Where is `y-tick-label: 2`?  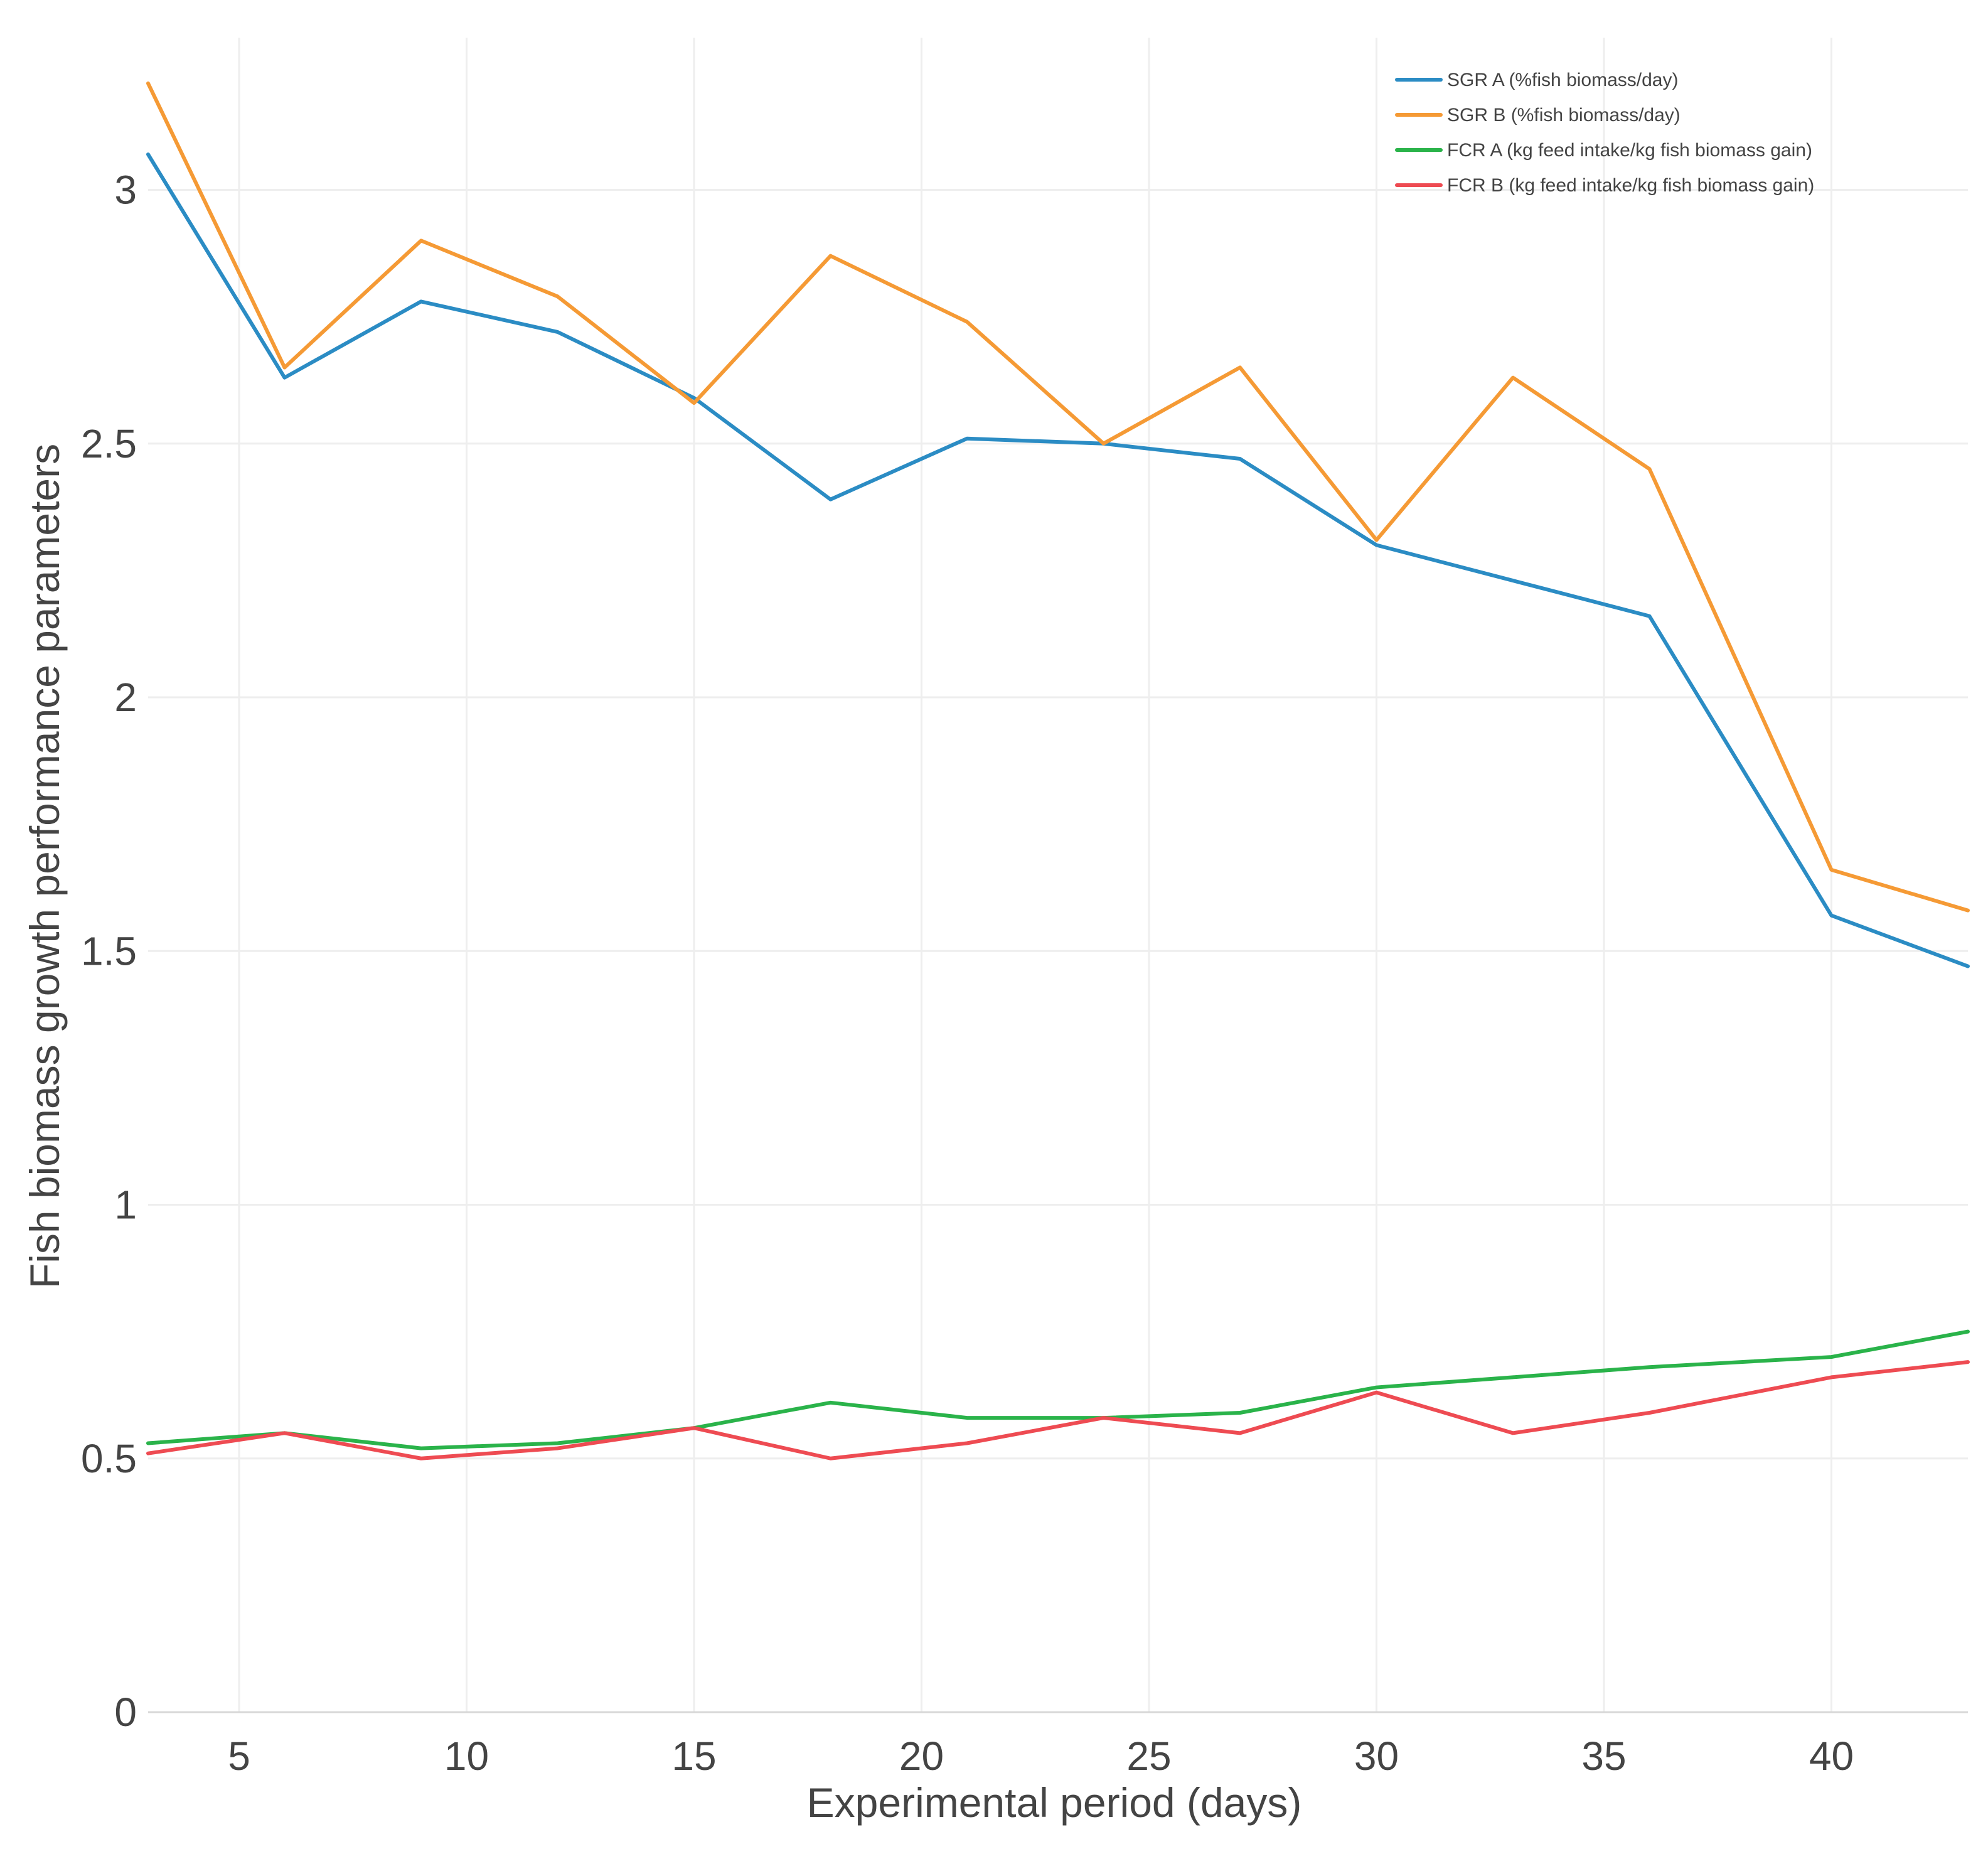 y-tick-label: 2 is located at coordinates (125, 697).